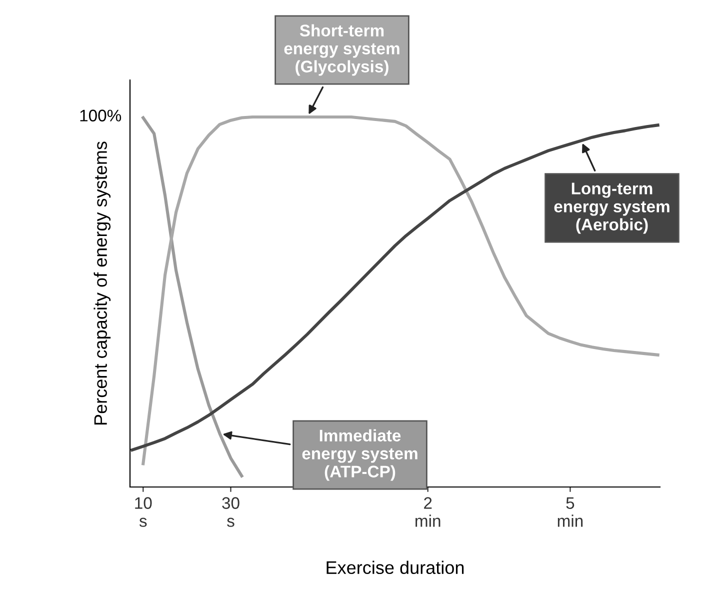 The height and width of the screenshot is (605, 712). What do you see at coordinates (342, 50) in the screenshot?
I see `text: Short-term energy system (Glycolysis)` at bounding box center [342, 50].